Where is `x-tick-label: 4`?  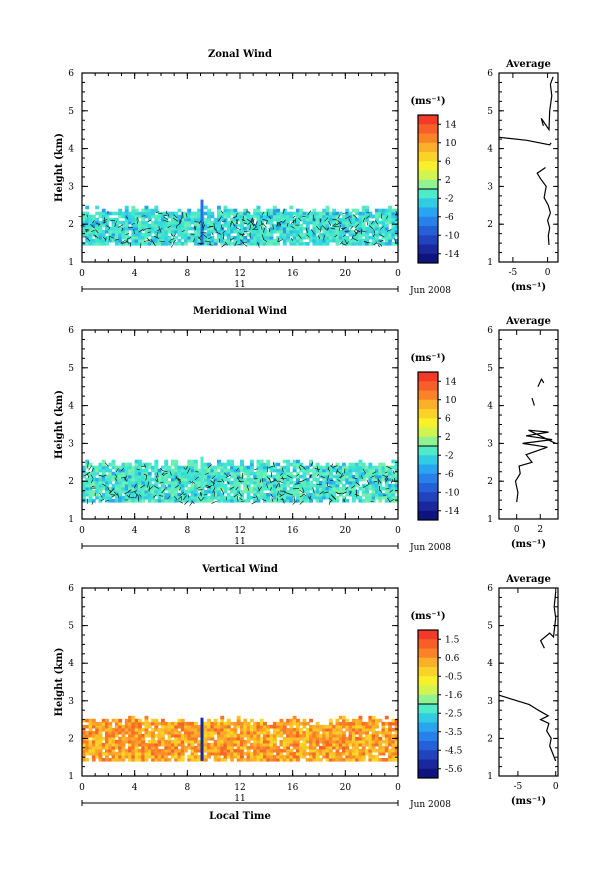 x-tick-label: 4 is located at coordinates (135, 531).